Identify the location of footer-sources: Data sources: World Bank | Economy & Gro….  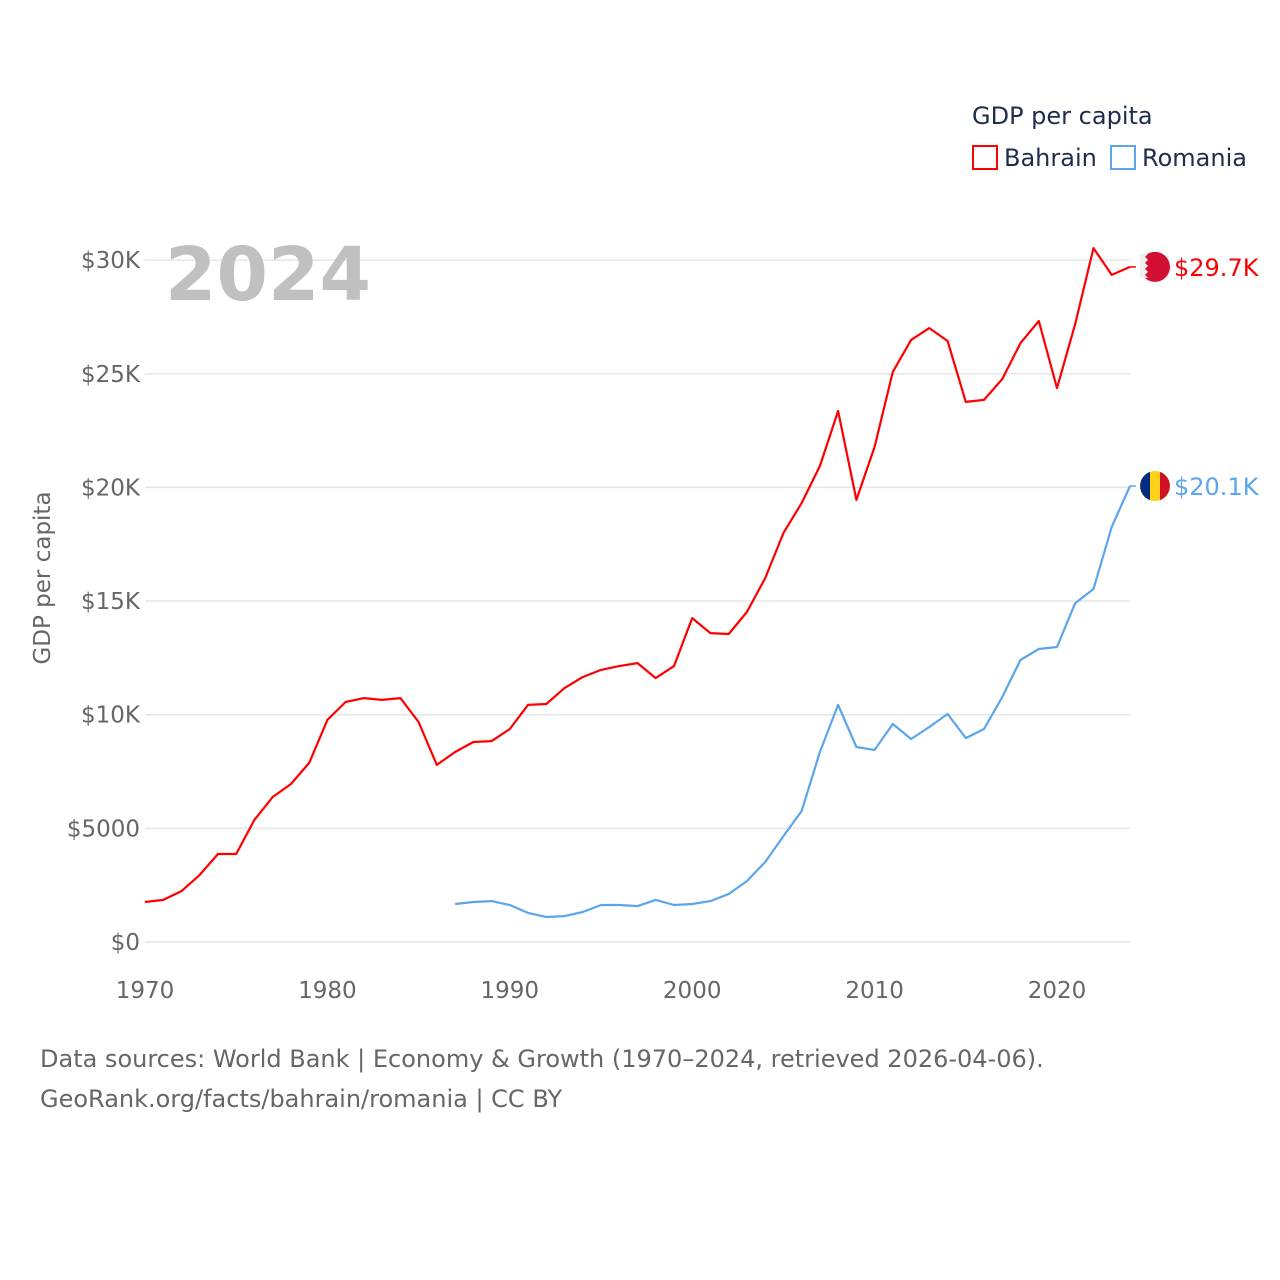
(542, 1059).